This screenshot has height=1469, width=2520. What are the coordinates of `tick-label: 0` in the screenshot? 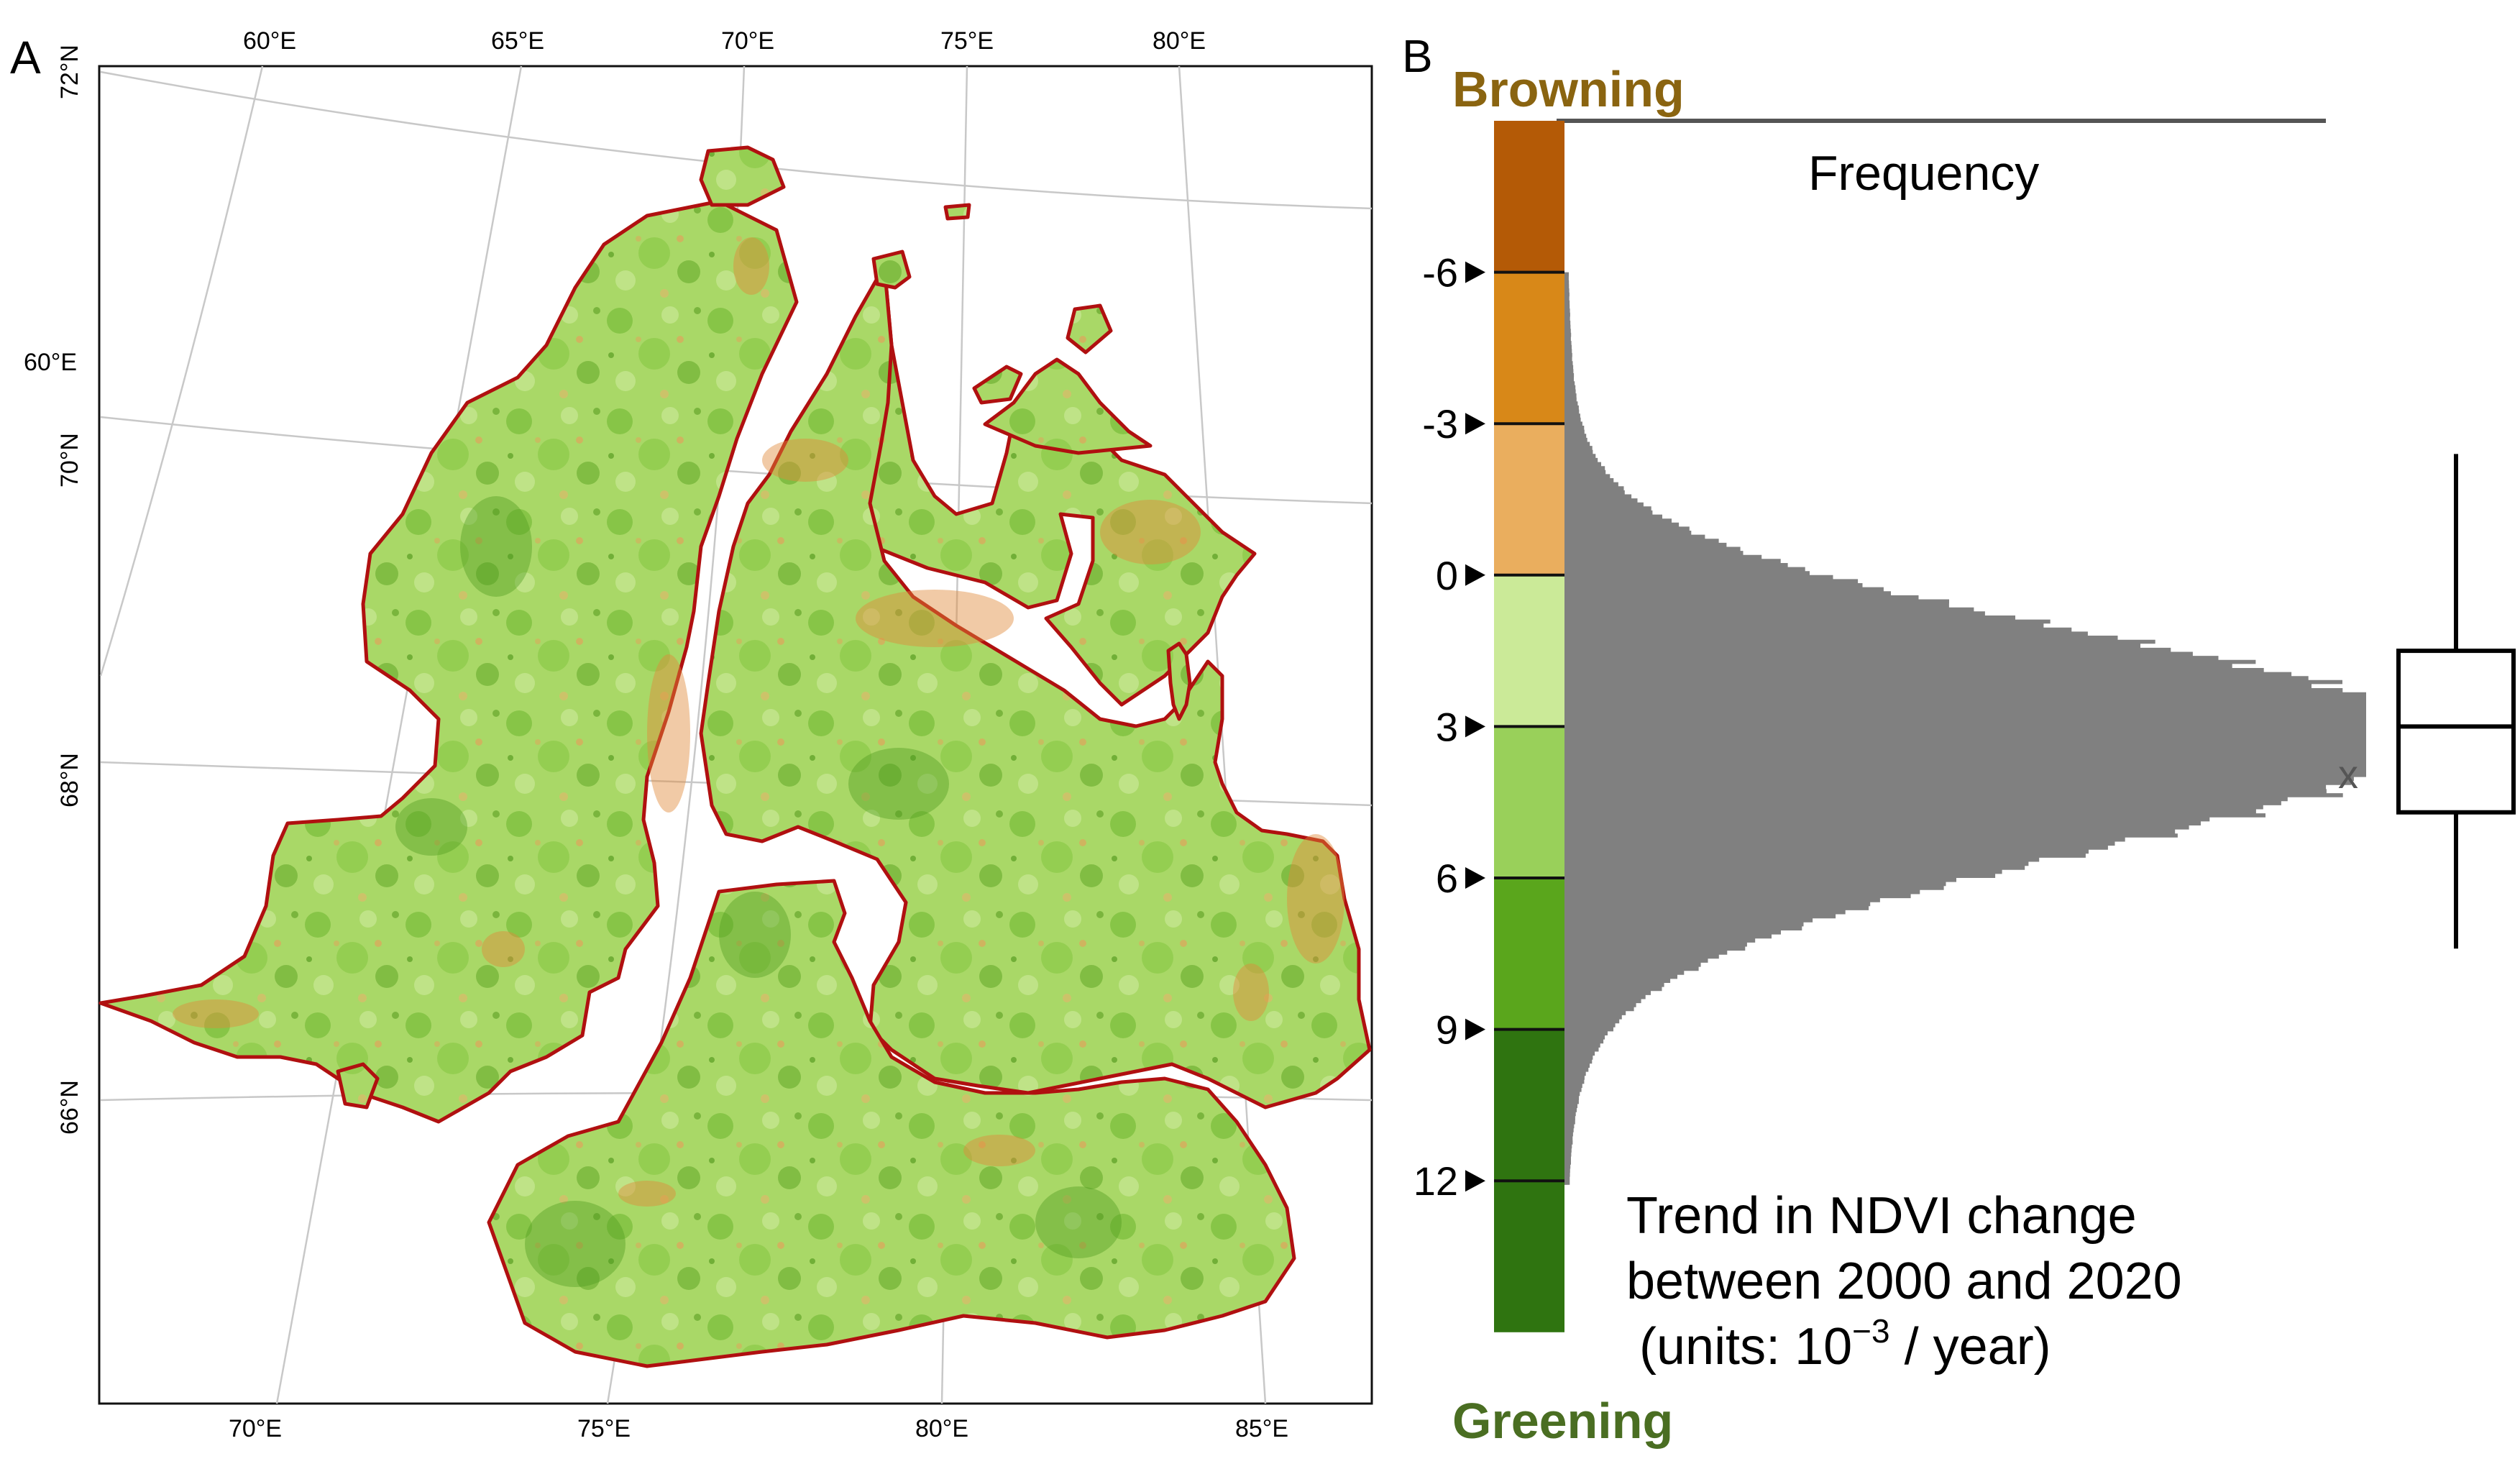 It's located at (1447, 575).